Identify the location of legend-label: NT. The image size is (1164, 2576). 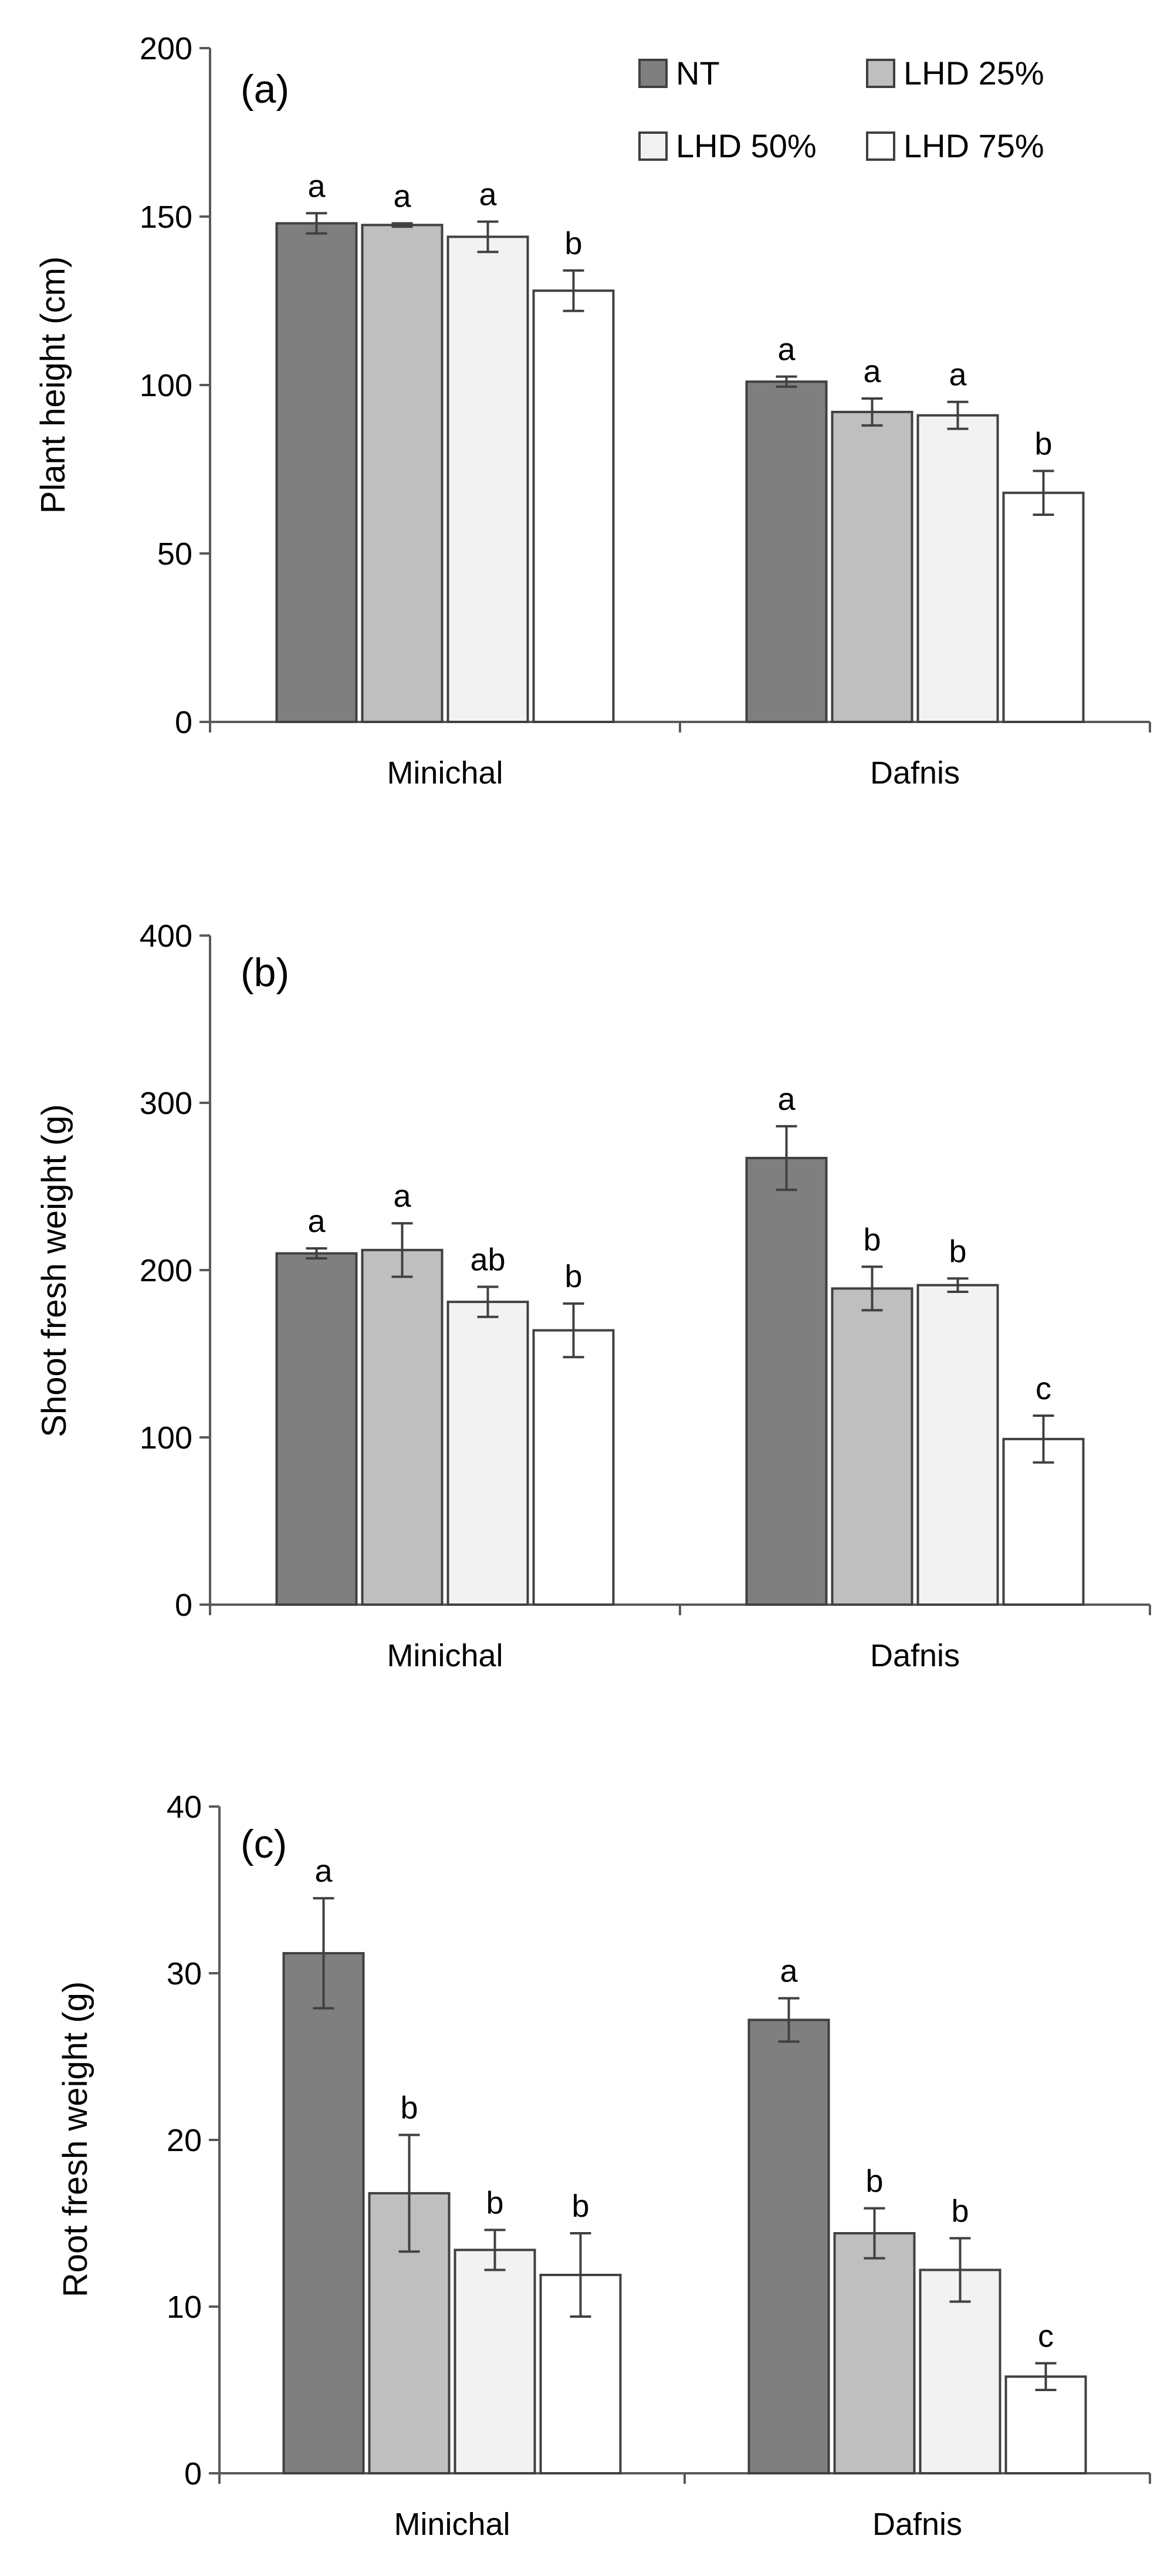
(698, 73).